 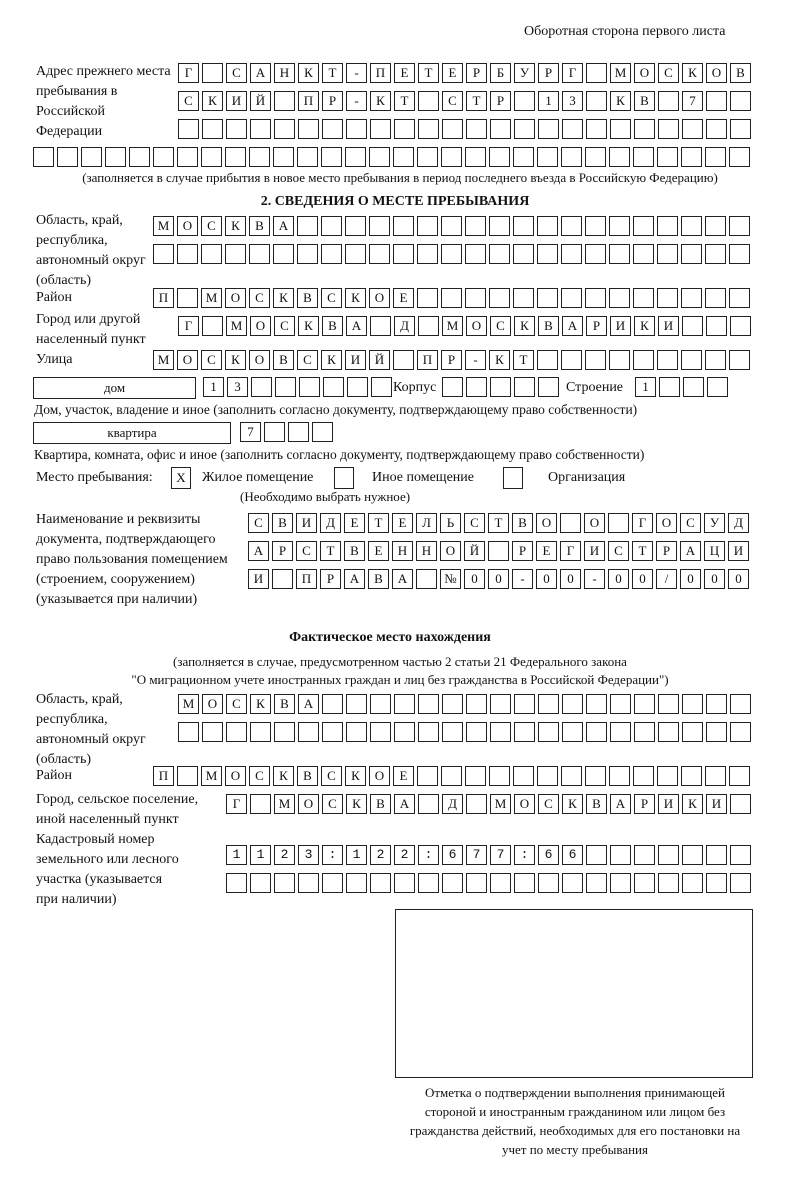 What do you see at coordinates (308, 101) in the screenshot?
I see `char-cell: П` at bounding box center [308, 101].